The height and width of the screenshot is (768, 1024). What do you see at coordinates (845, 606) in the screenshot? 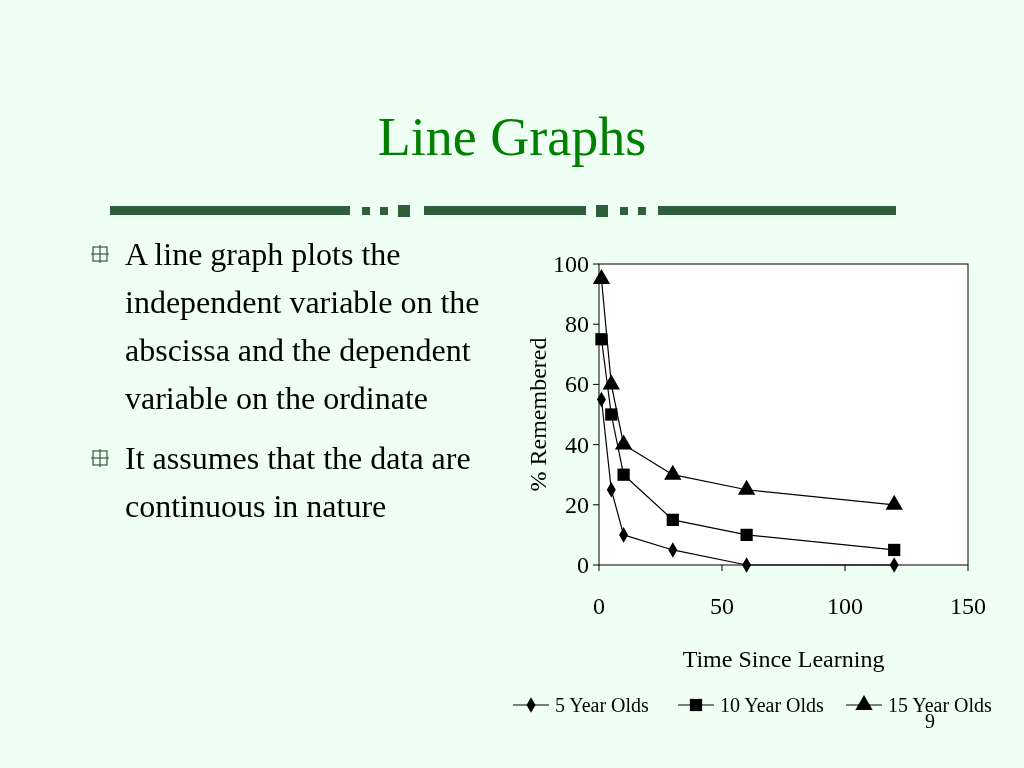
I see `x-tick-label: 100` at bounding box center [845, 606].